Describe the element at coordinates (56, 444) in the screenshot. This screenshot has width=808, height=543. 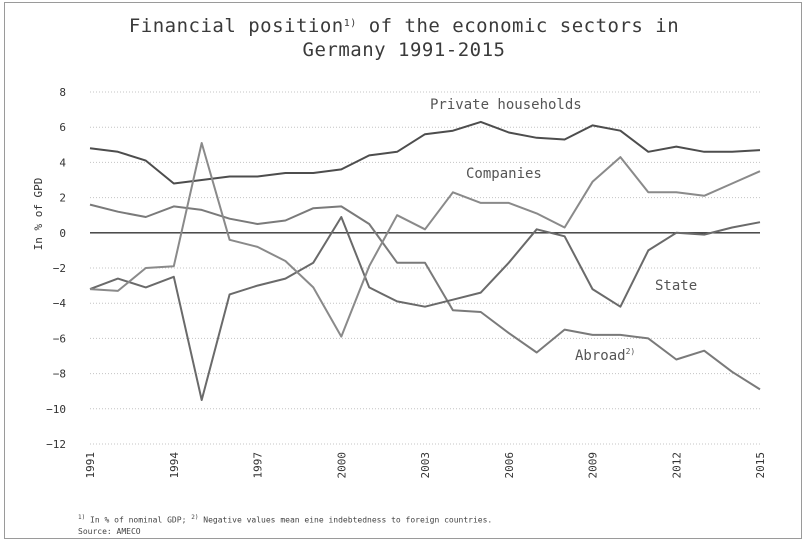
I see `y-tick-label: −12` at that location.